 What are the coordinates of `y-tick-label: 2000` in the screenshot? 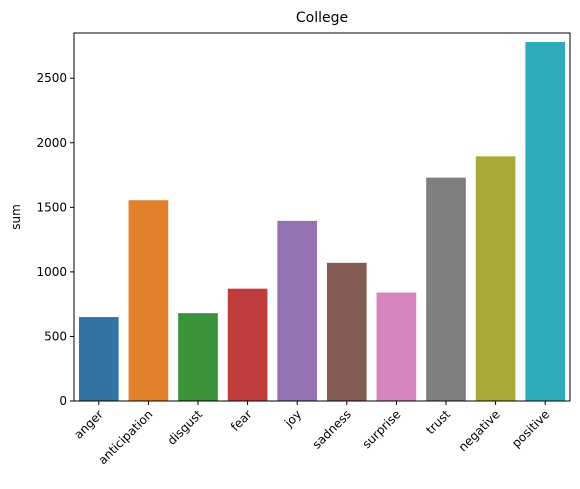 It's located at (51, 143).